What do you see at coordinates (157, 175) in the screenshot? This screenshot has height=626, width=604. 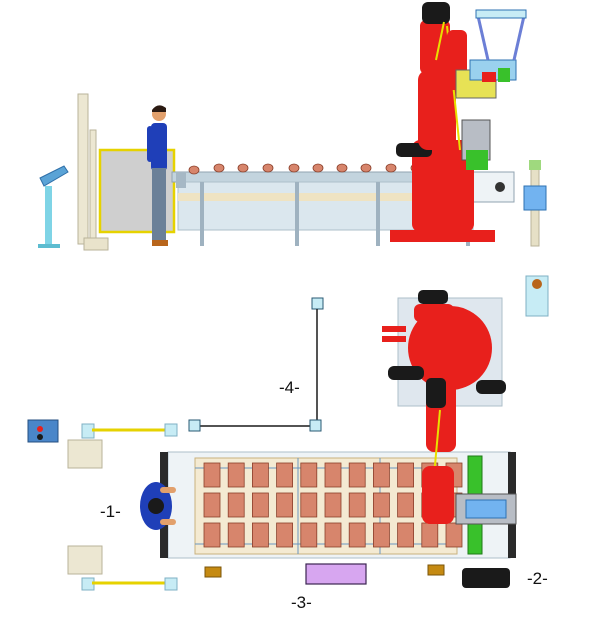 I see `operator-figure-side` at bounding box center [157, 175].